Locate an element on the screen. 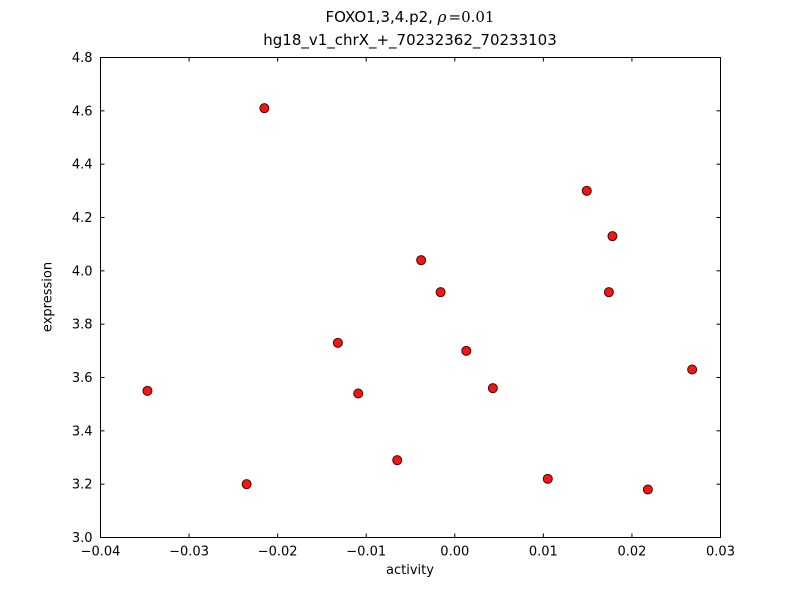 This screenshot has width=800, height=600. x-axis-label: activity is located at coordinates (410, 570).